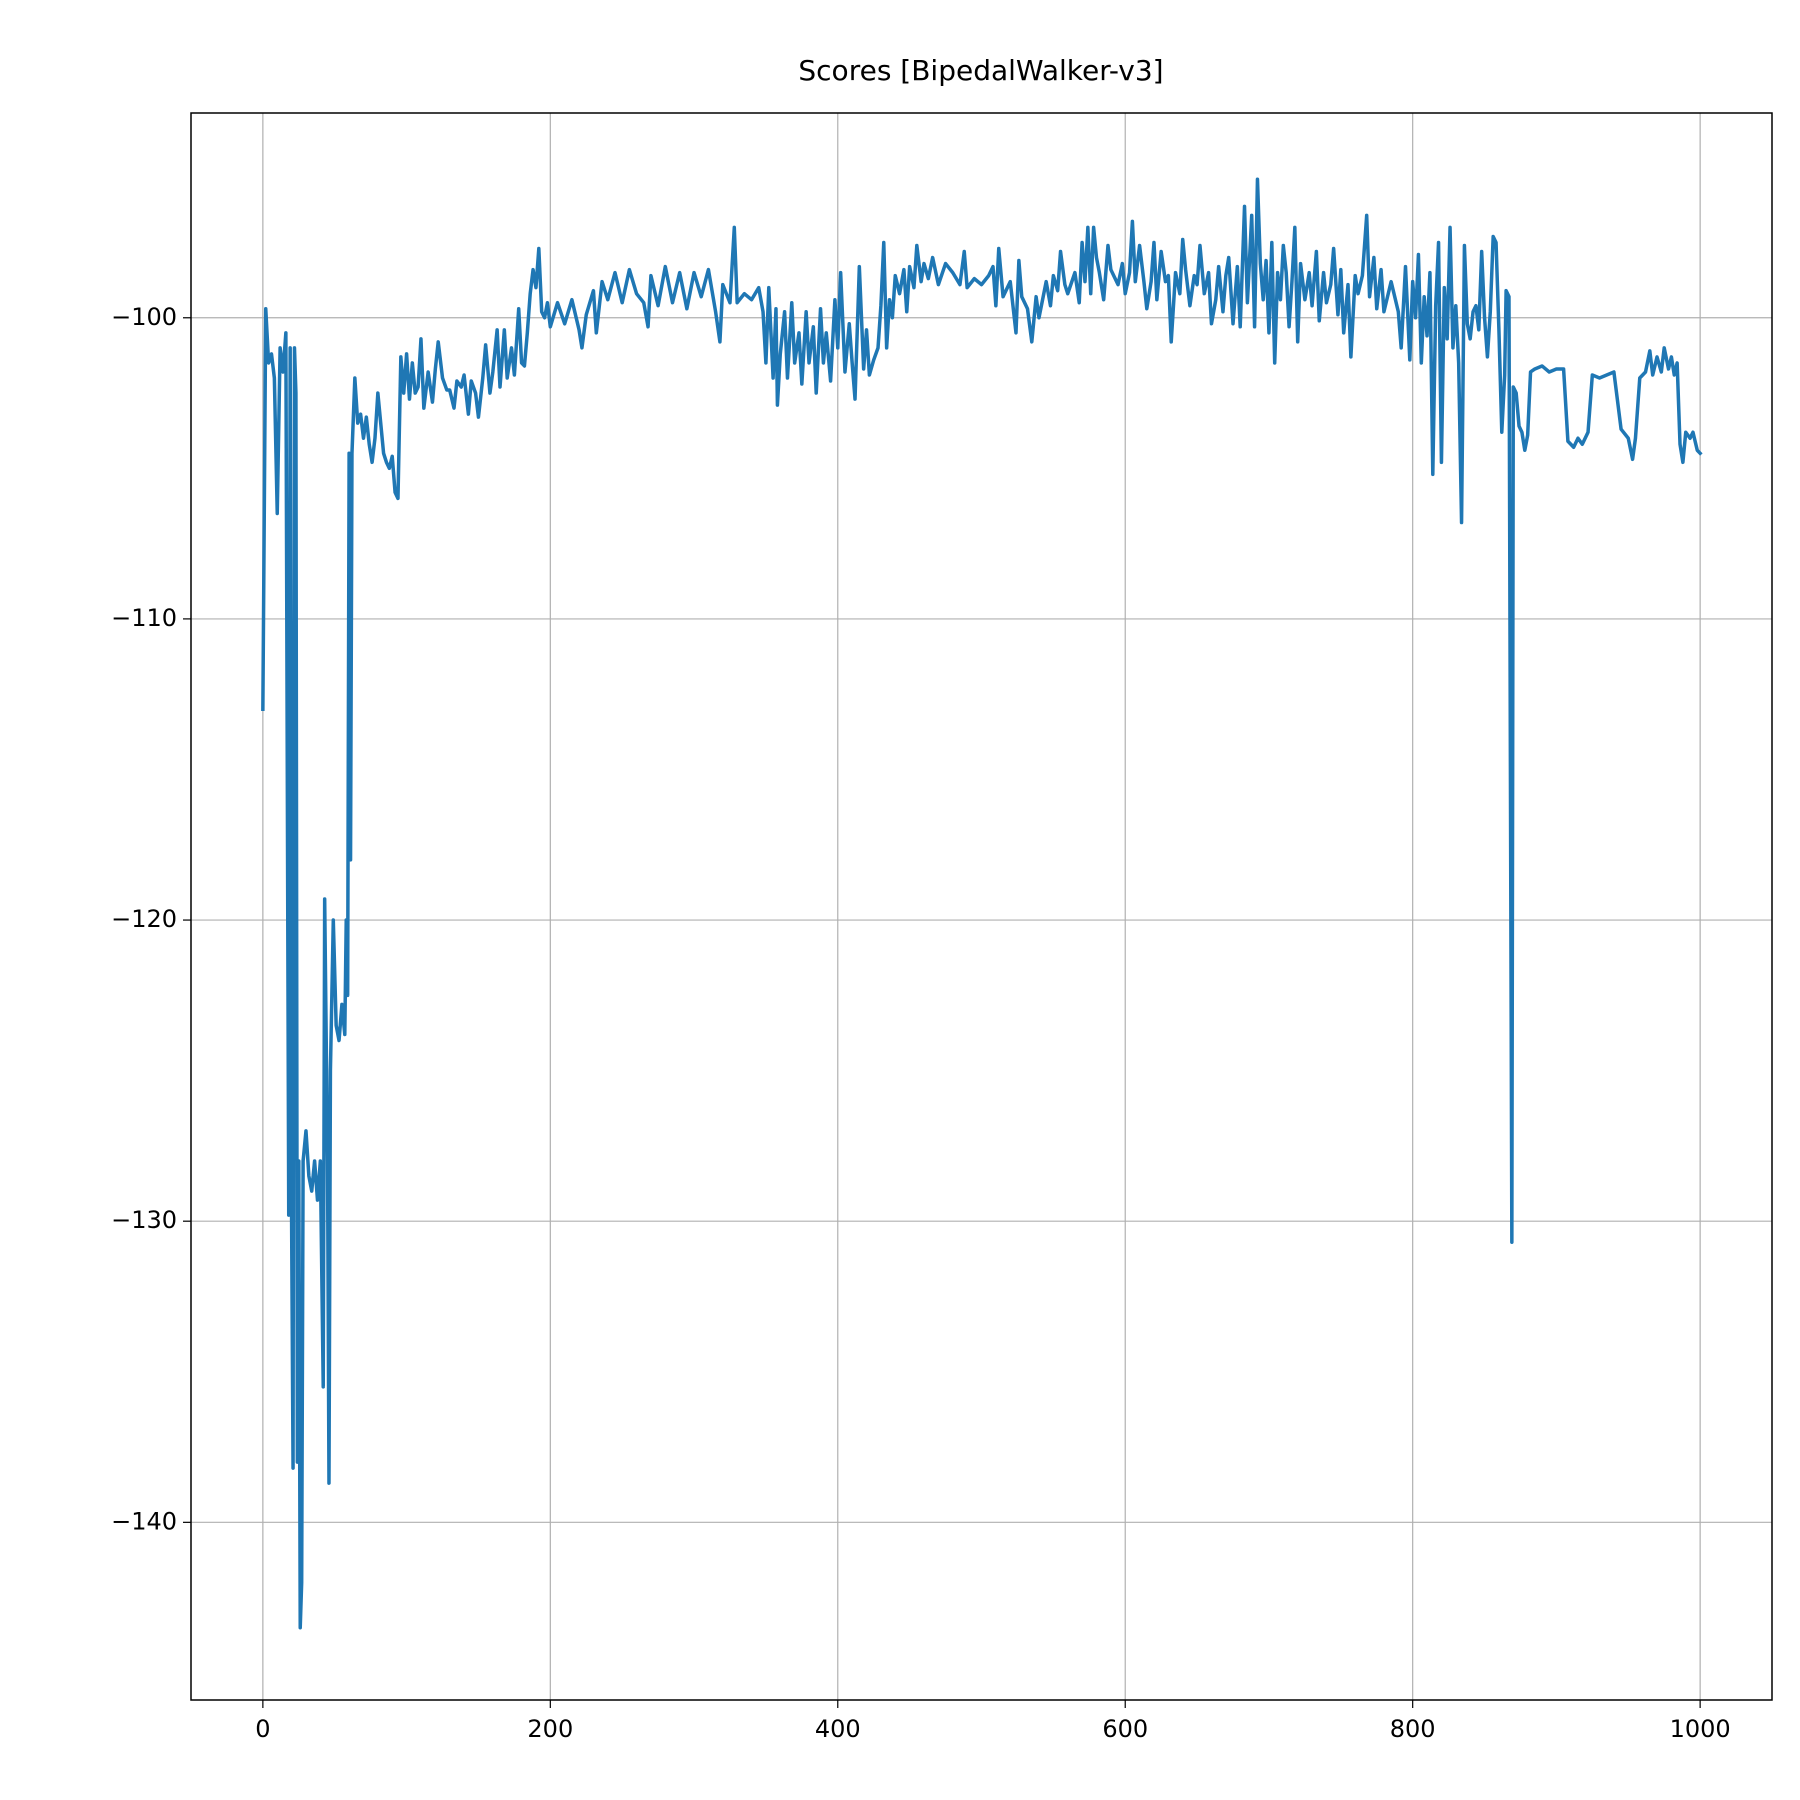  What do you see at coordinates (144, 1521) in the screenshot?
I see `y-tick-label: −140` at bounding box center [144, 1521].